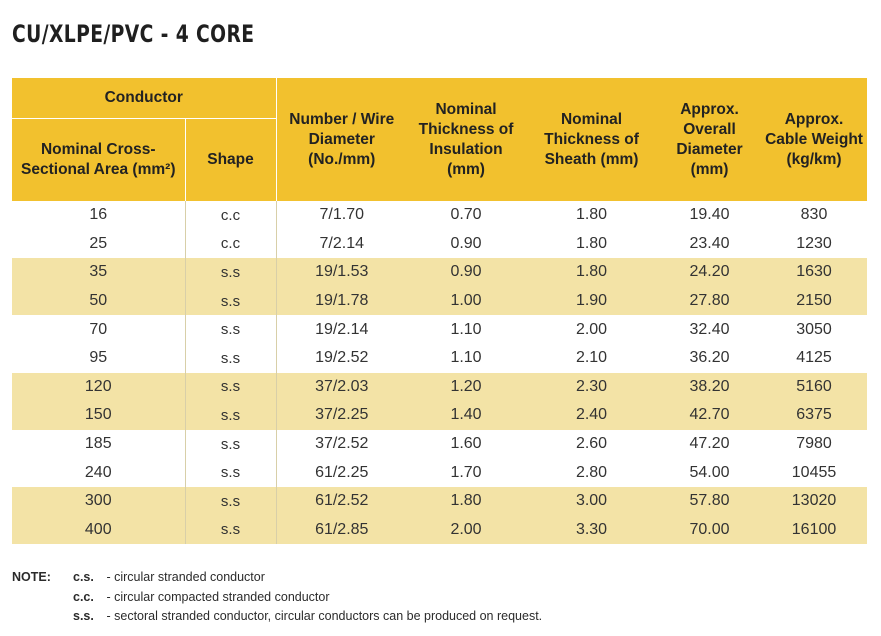 Image resolution: width=881 pixels, height=636 pixels. I want to click on weight-cell: 16100, so click(814, 530).